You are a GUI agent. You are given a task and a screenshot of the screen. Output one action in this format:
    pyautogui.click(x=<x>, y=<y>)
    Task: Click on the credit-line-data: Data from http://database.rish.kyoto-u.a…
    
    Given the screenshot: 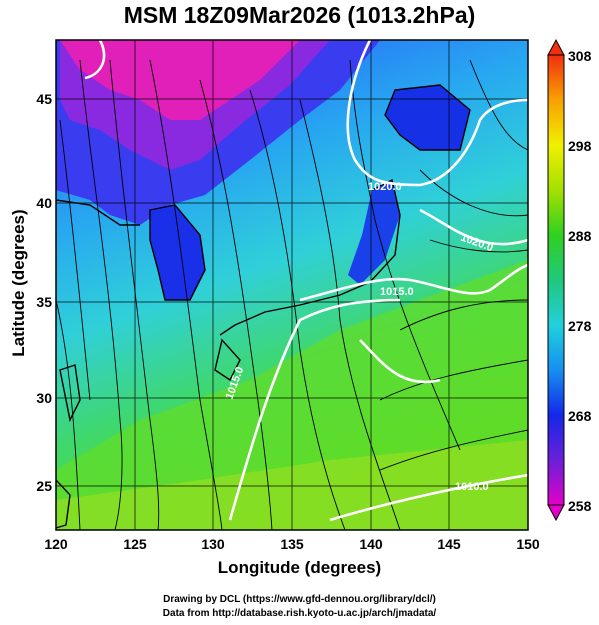 What is the action you would take?
    pyautogui.click(x=299, y=613)
    